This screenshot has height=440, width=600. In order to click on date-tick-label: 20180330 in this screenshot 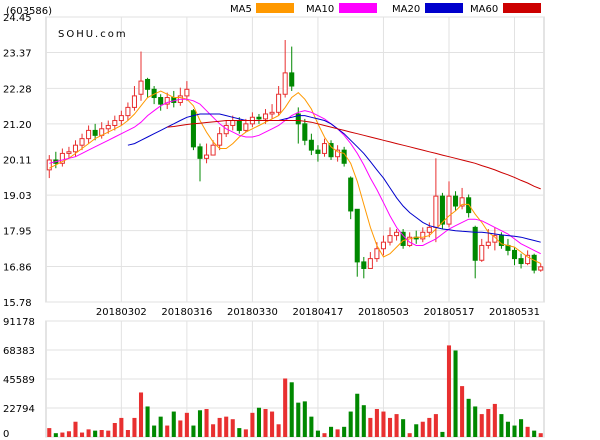, I will do `click(252, 312)`.